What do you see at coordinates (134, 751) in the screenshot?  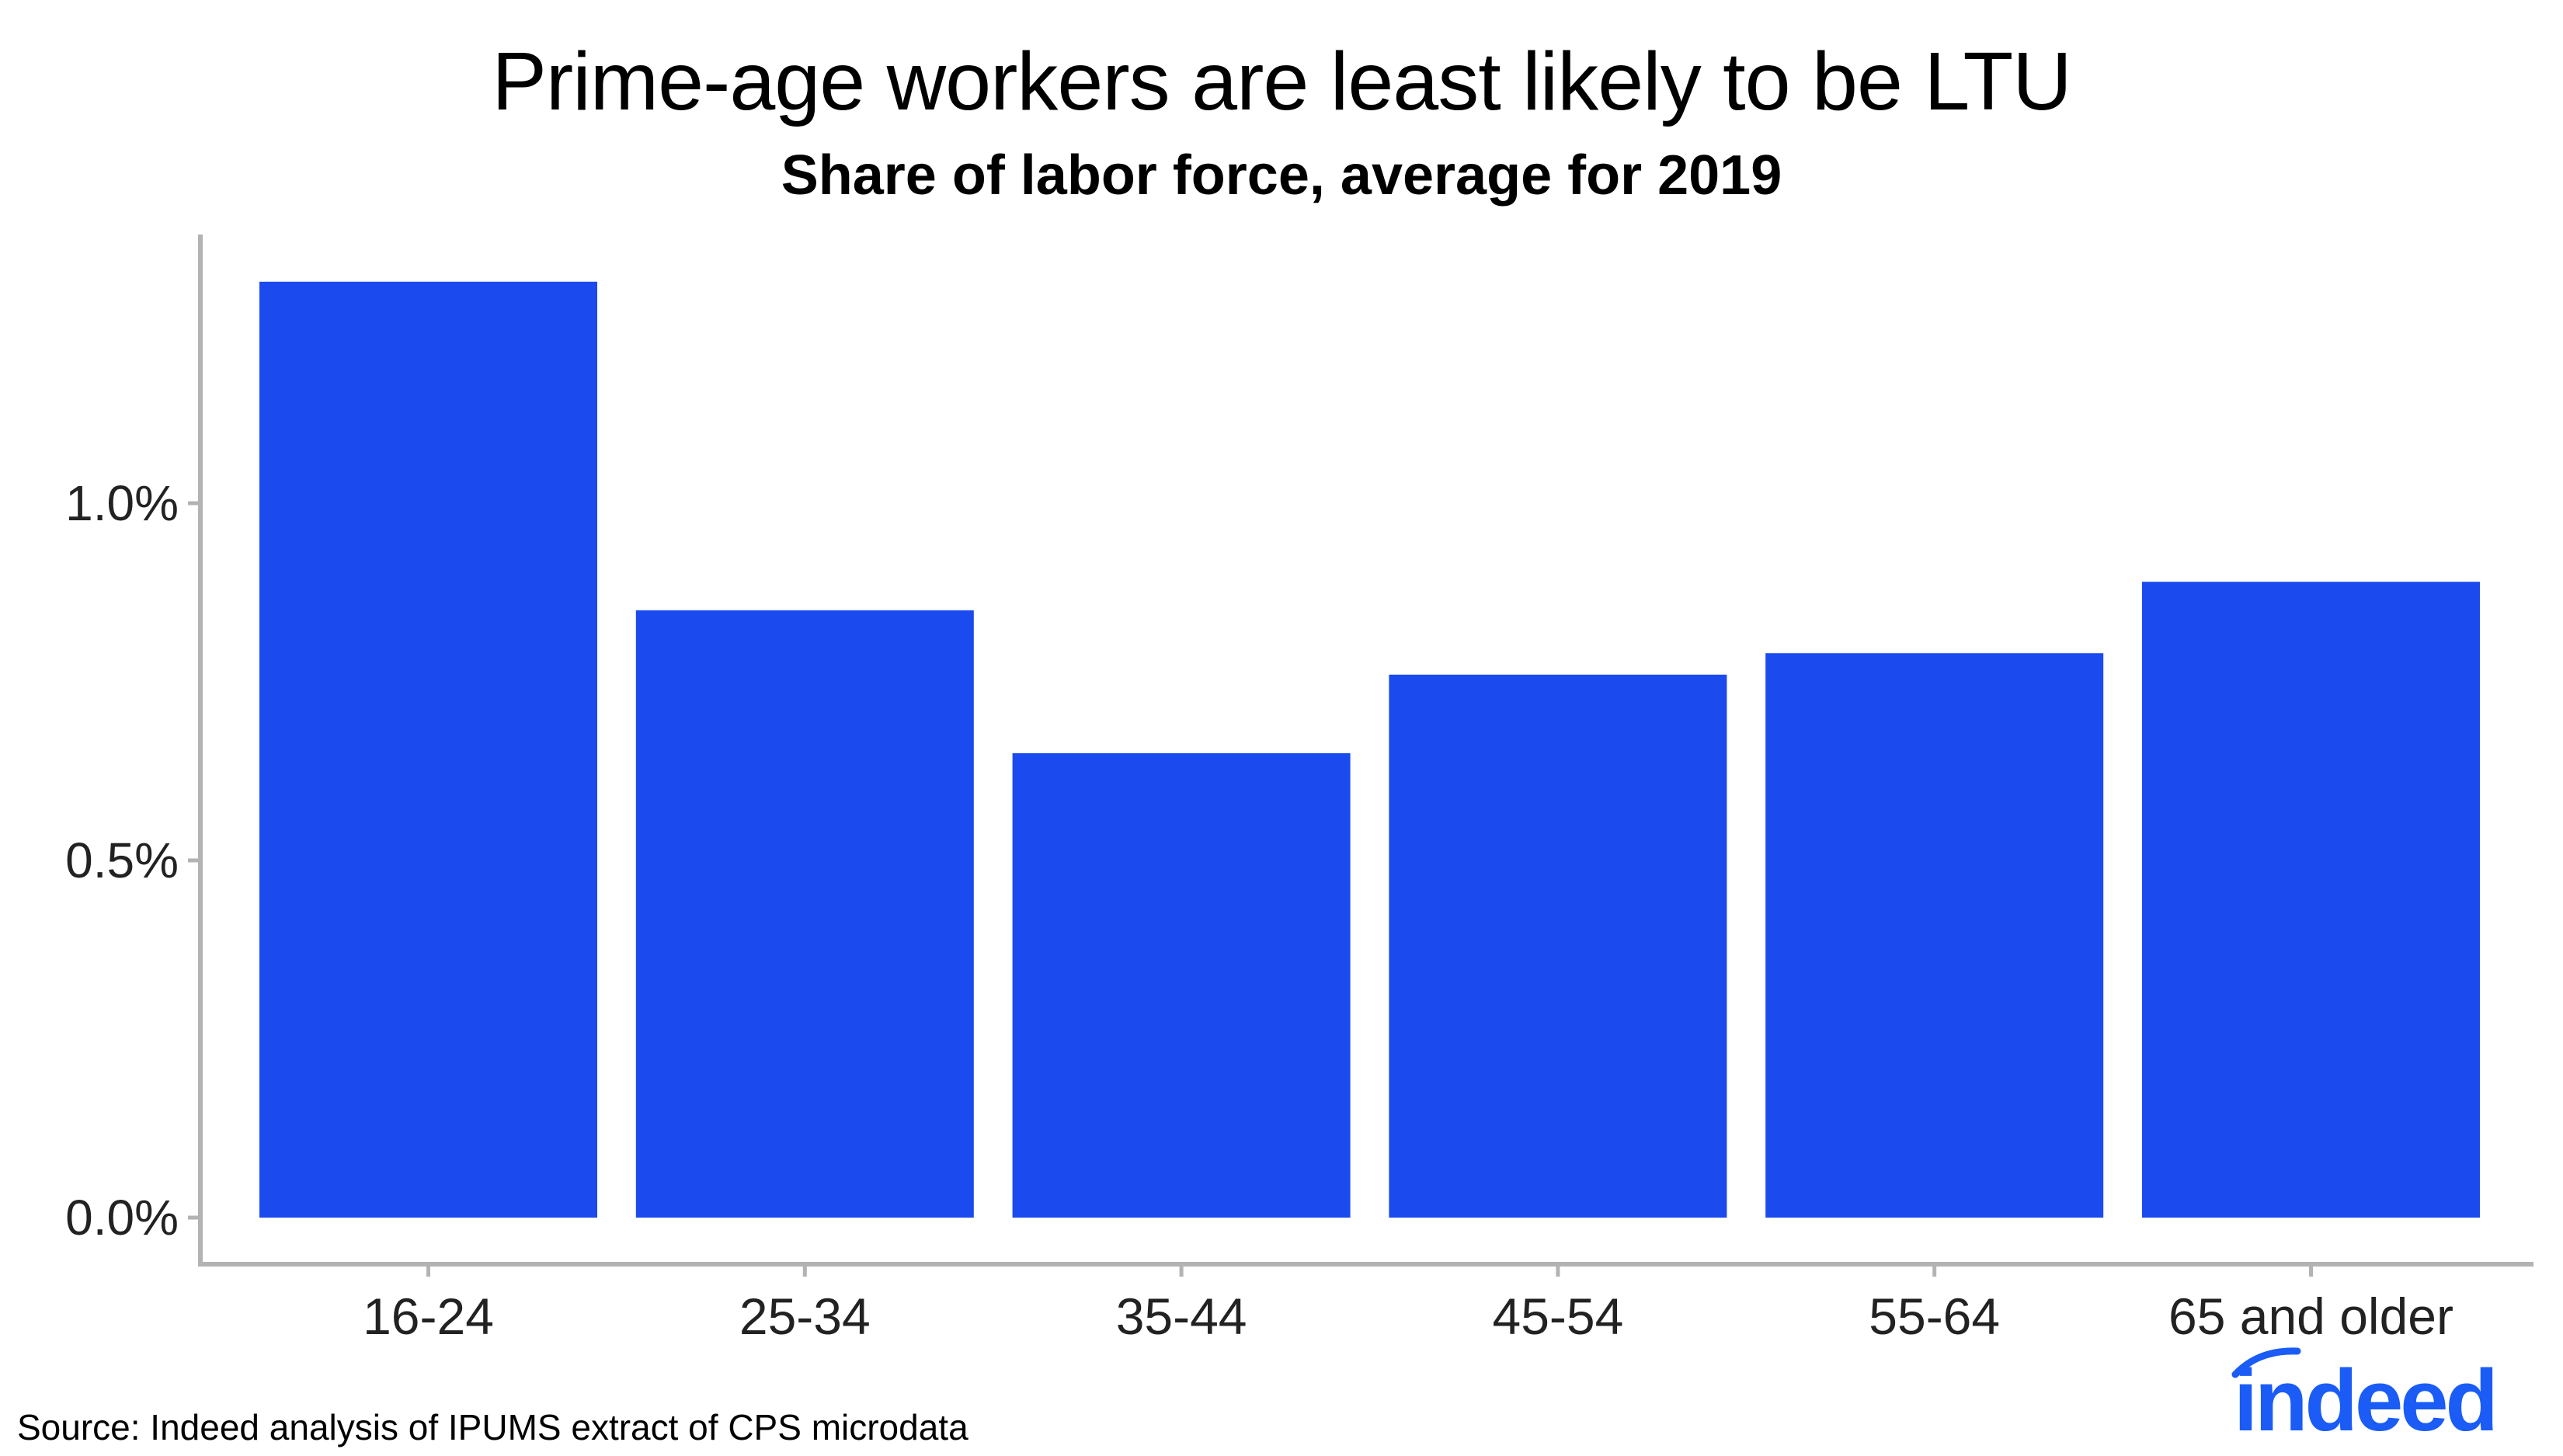 I see `y-axis: 0.0% 0.5% 1.0%` at bounding box center [134, 751].